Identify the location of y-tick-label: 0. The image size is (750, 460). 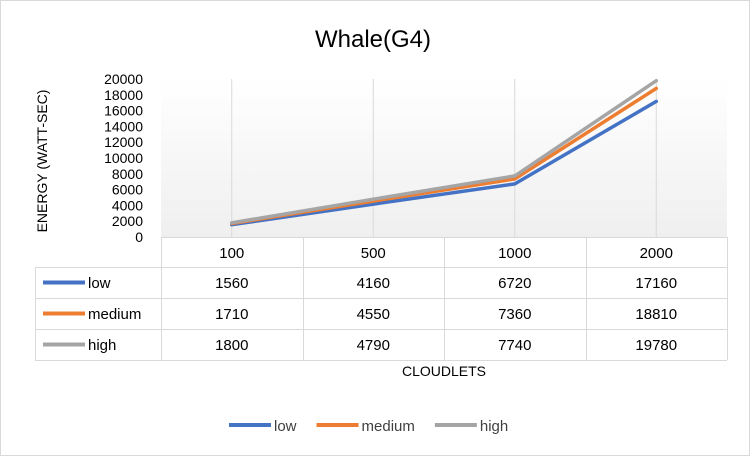
(139, 237).